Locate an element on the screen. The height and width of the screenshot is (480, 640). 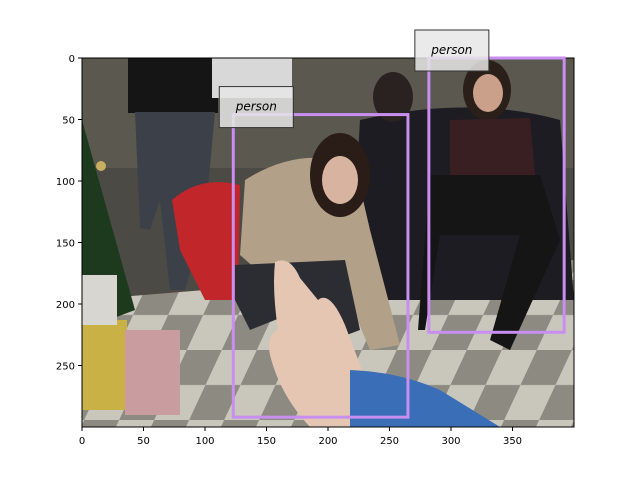
photo-woman-center-head is located at coordinates (393, 97).